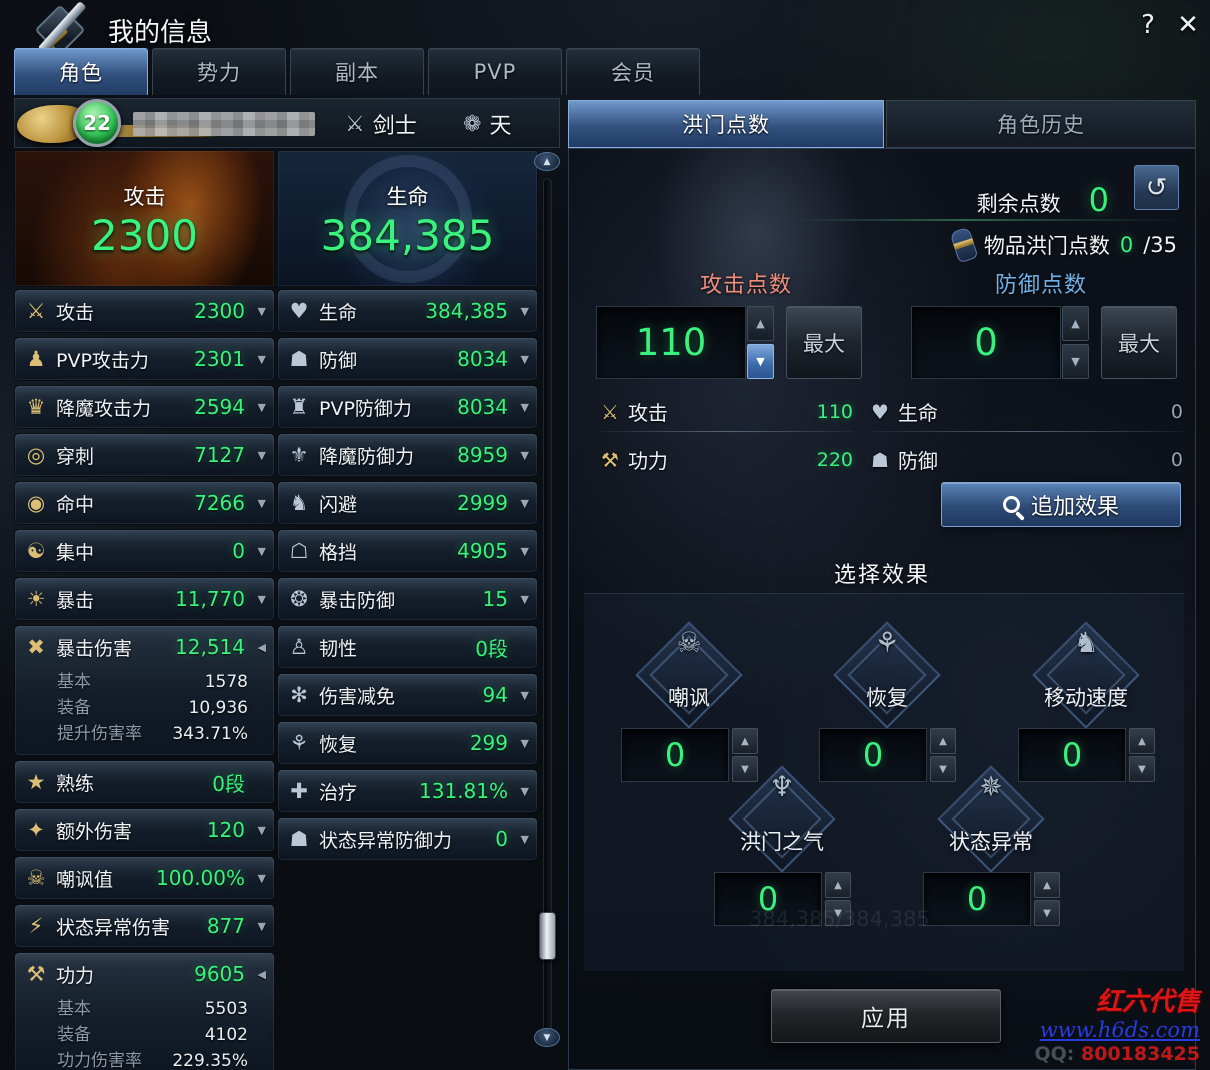 The width and height of the screenshot is (1210, 1070). What do you see at coordinates (407, 695) in the screenshot?
I see `stat-row-damage-reduction: ✻ 伤害减免 94 ▼` at bounding box center [407, 695].